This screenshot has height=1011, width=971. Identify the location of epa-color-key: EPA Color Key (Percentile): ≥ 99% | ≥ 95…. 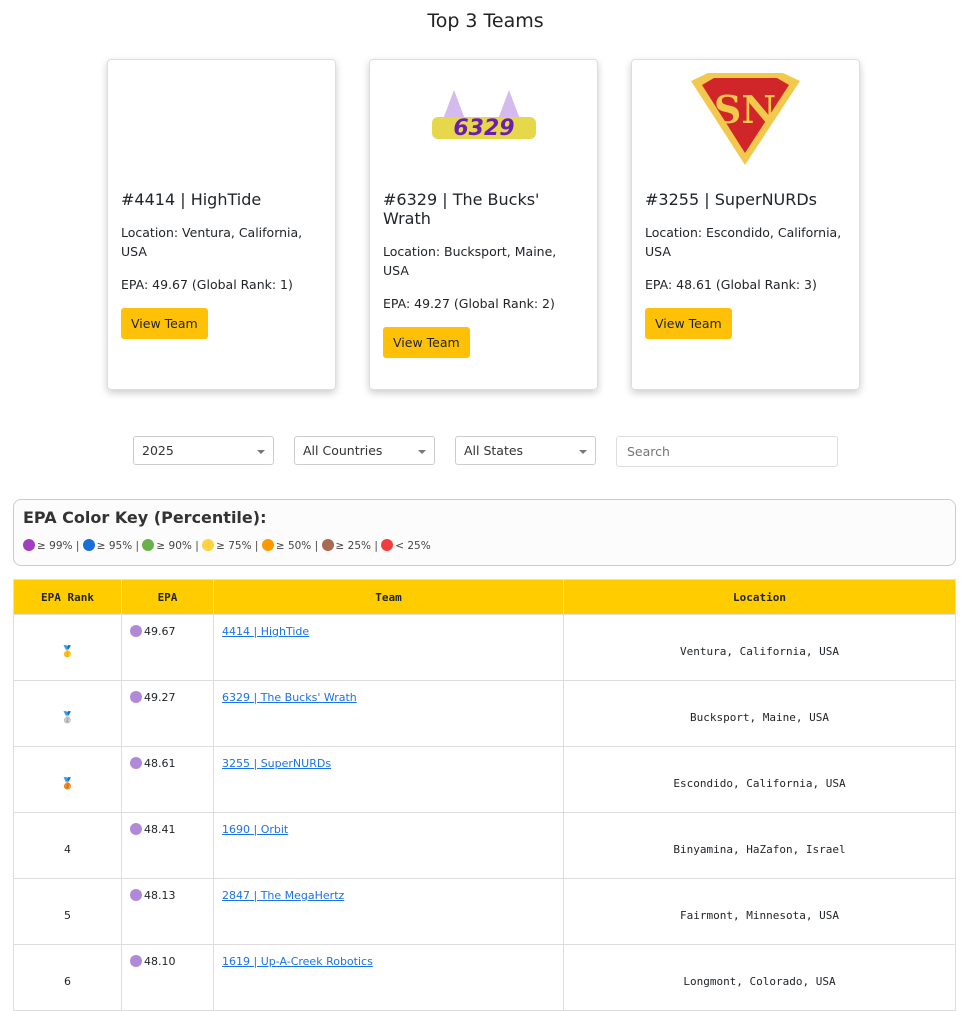
(484, 532).